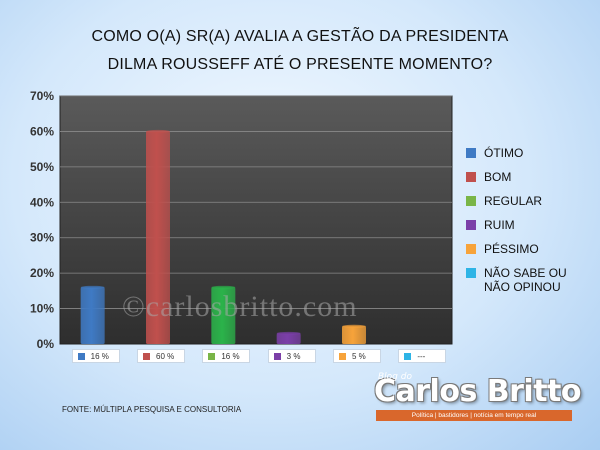  Describe the element at coordinates (498, 177) in the screenshot. I see `legend-label: BOM` at that location.